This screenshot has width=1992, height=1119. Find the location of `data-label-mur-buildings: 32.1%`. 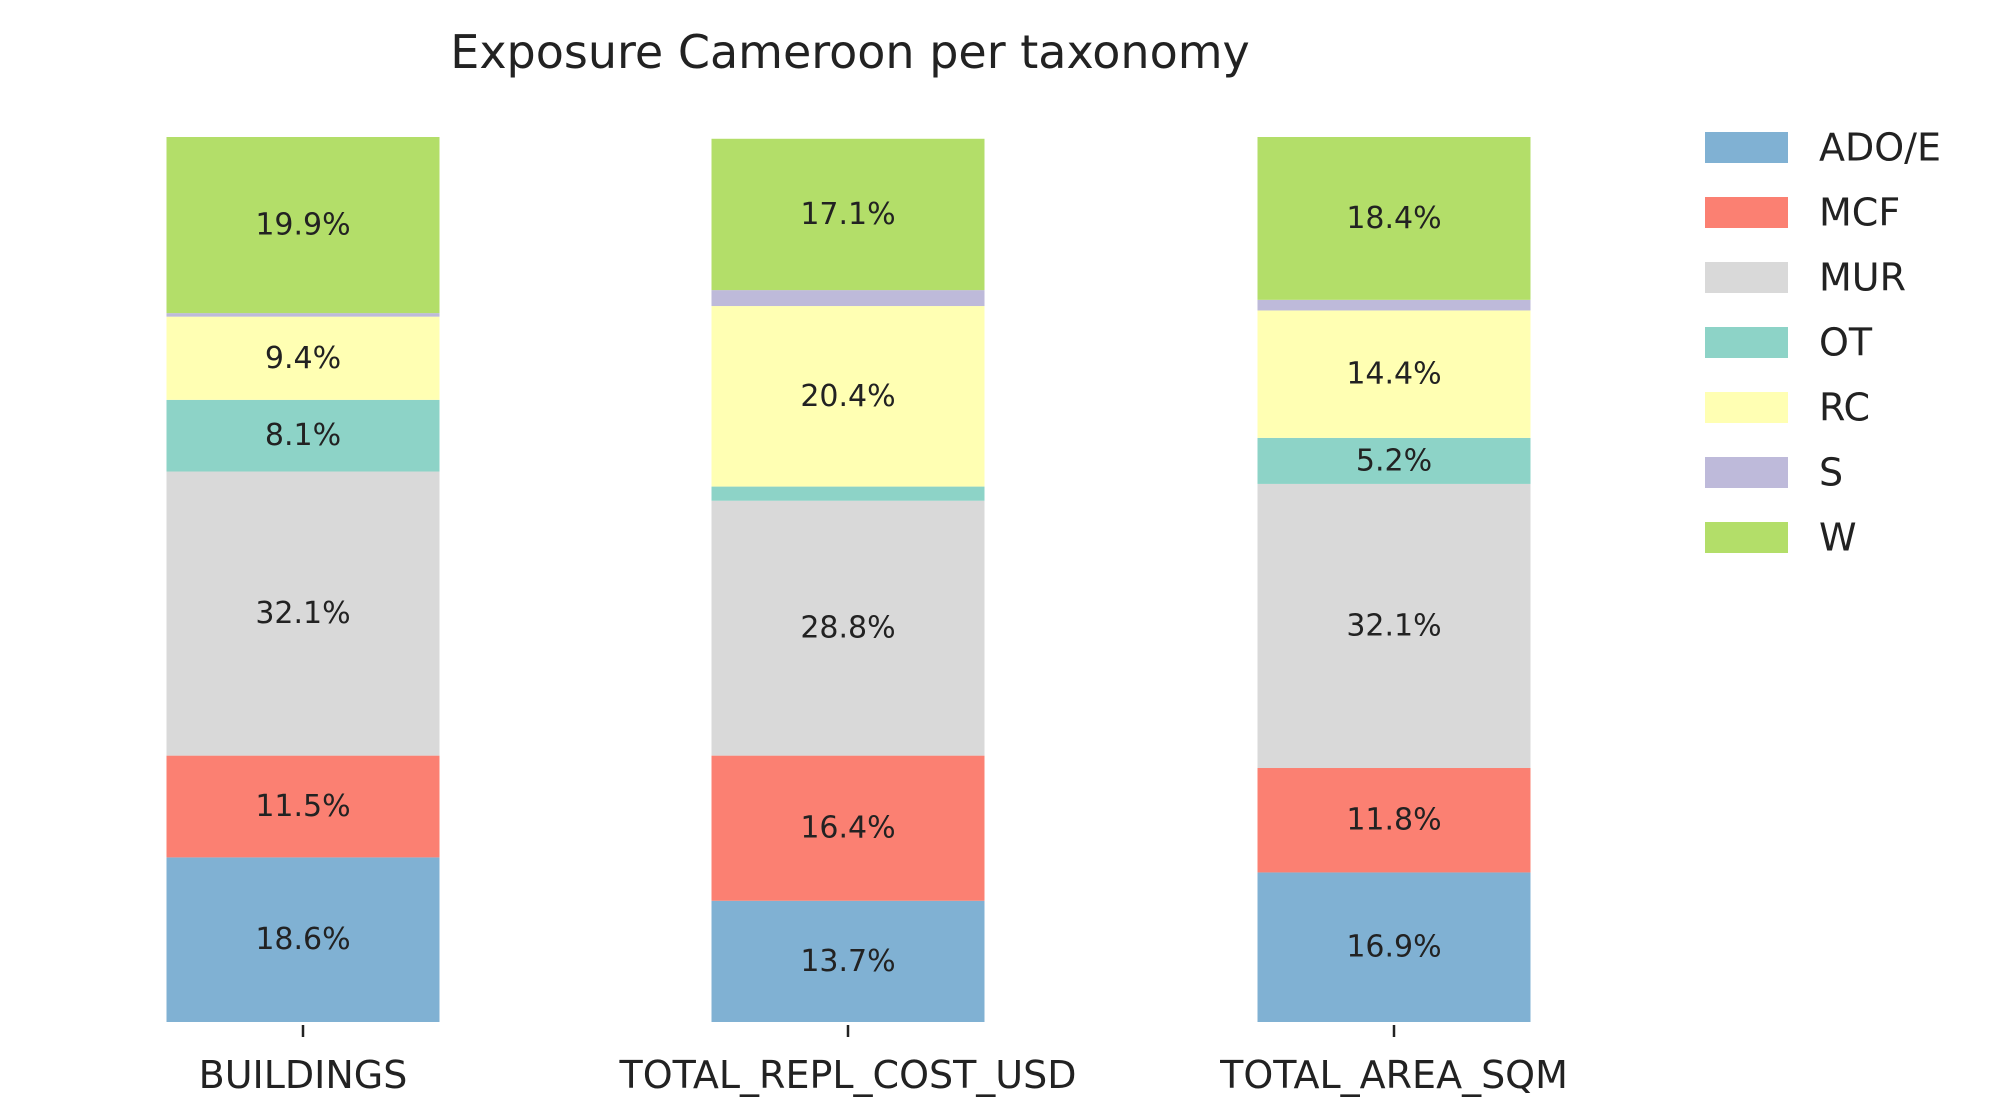

data-label-mur-buildings: 32.1% is located at coordinates (302, 613).